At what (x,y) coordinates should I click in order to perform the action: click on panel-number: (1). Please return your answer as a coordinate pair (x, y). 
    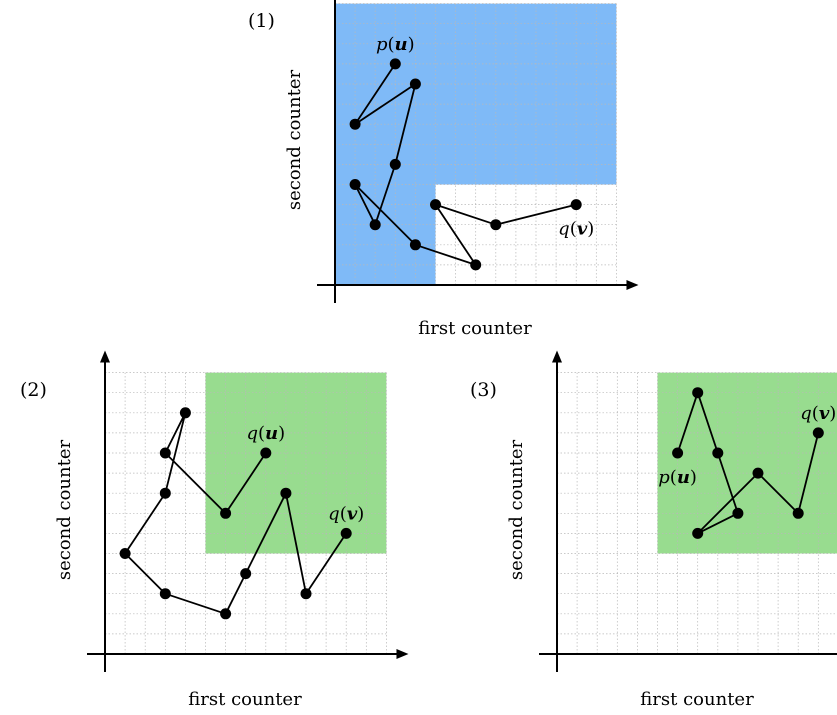
    Looking at the image, I should click on (261, 21).